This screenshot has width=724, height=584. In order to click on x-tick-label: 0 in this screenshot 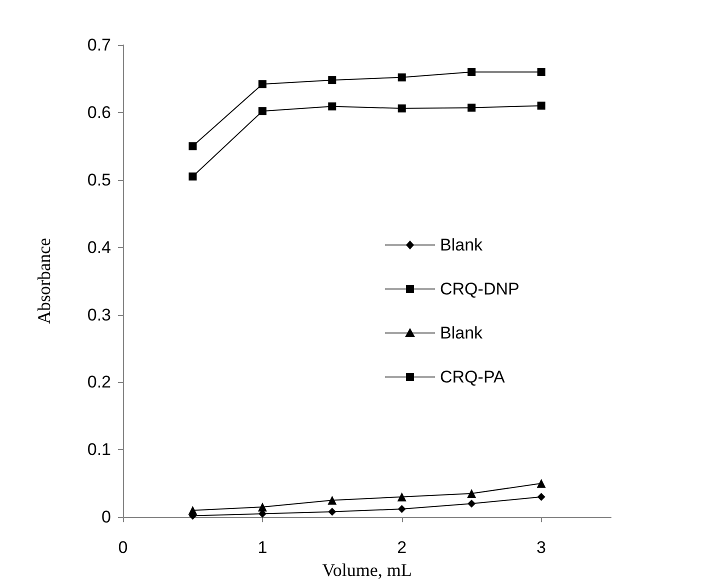, I will do `click(123, 548)`.